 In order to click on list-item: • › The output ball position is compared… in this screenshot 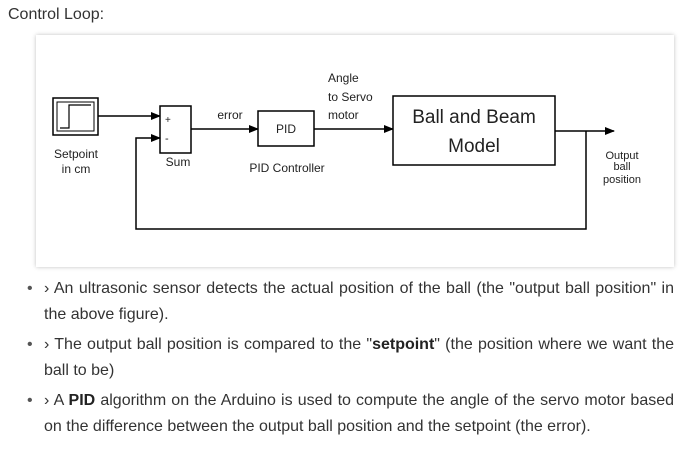, I will do `click(349, 358)`.